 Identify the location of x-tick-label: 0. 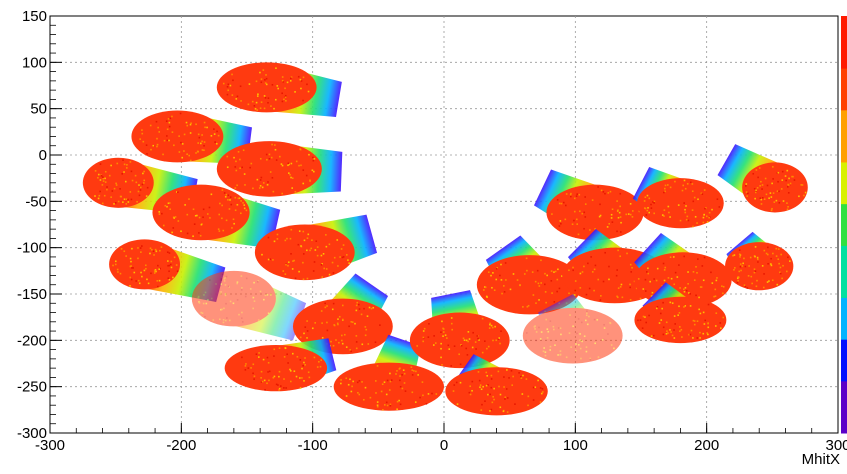
(444, 445).